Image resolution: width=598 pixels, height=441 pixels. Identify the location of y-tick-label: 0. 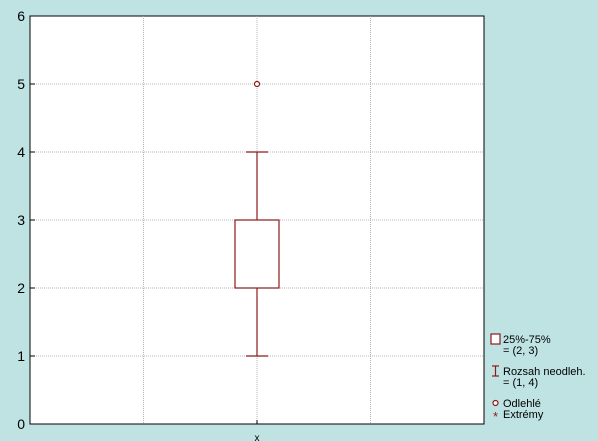
(21, 424).